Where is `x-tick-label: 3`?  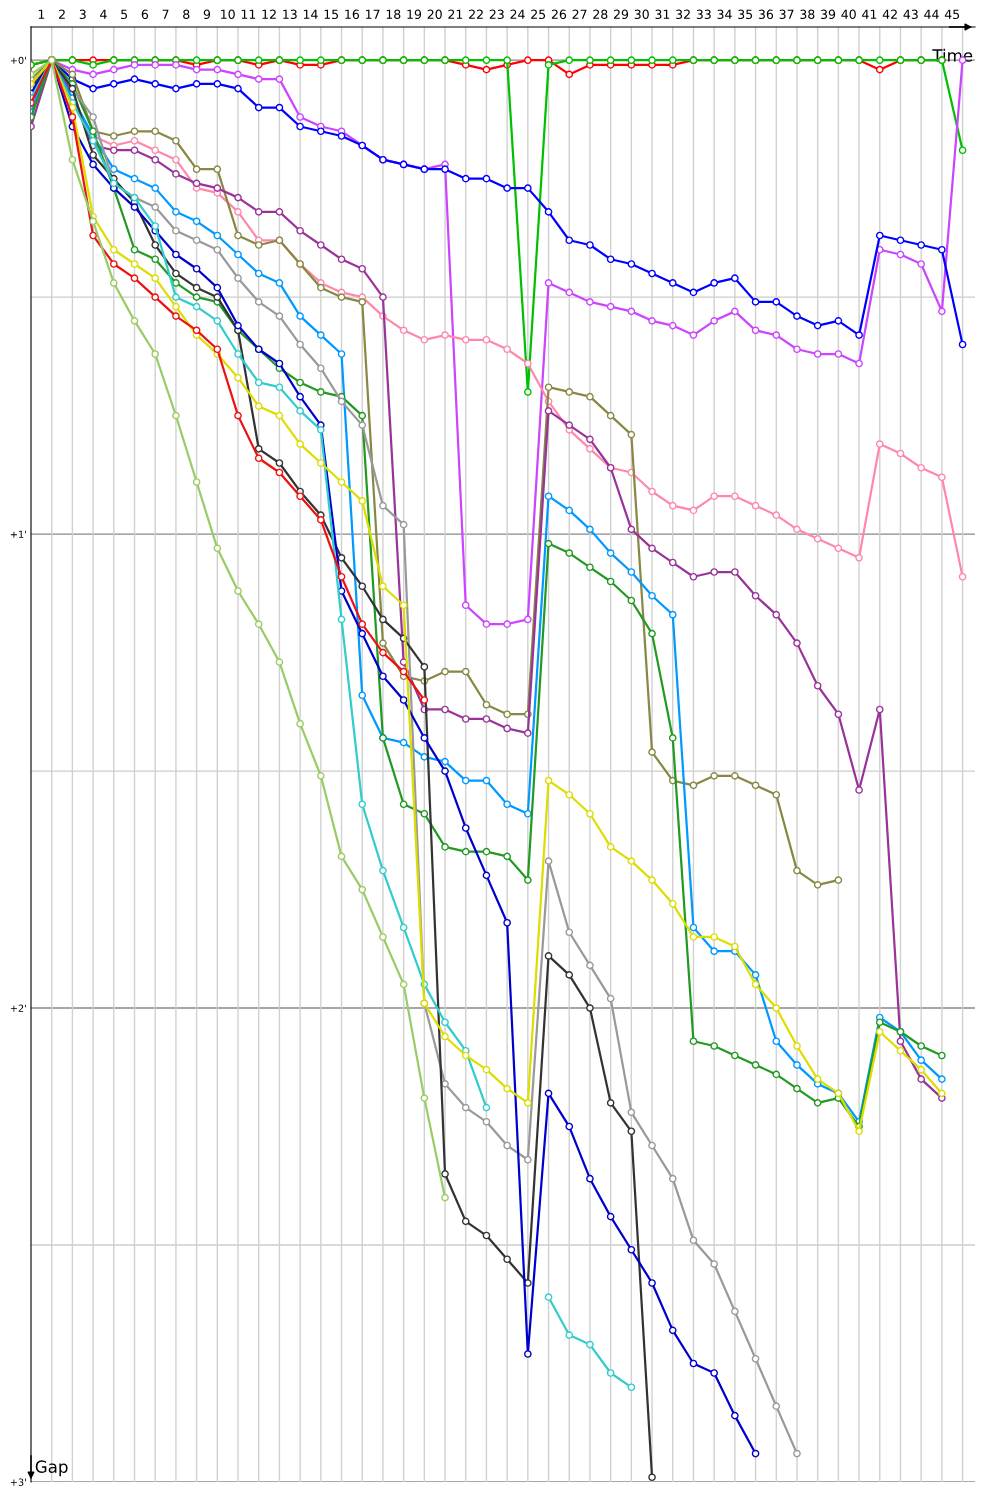
x-tick-label: 3 is located at coordinates (82, 14).